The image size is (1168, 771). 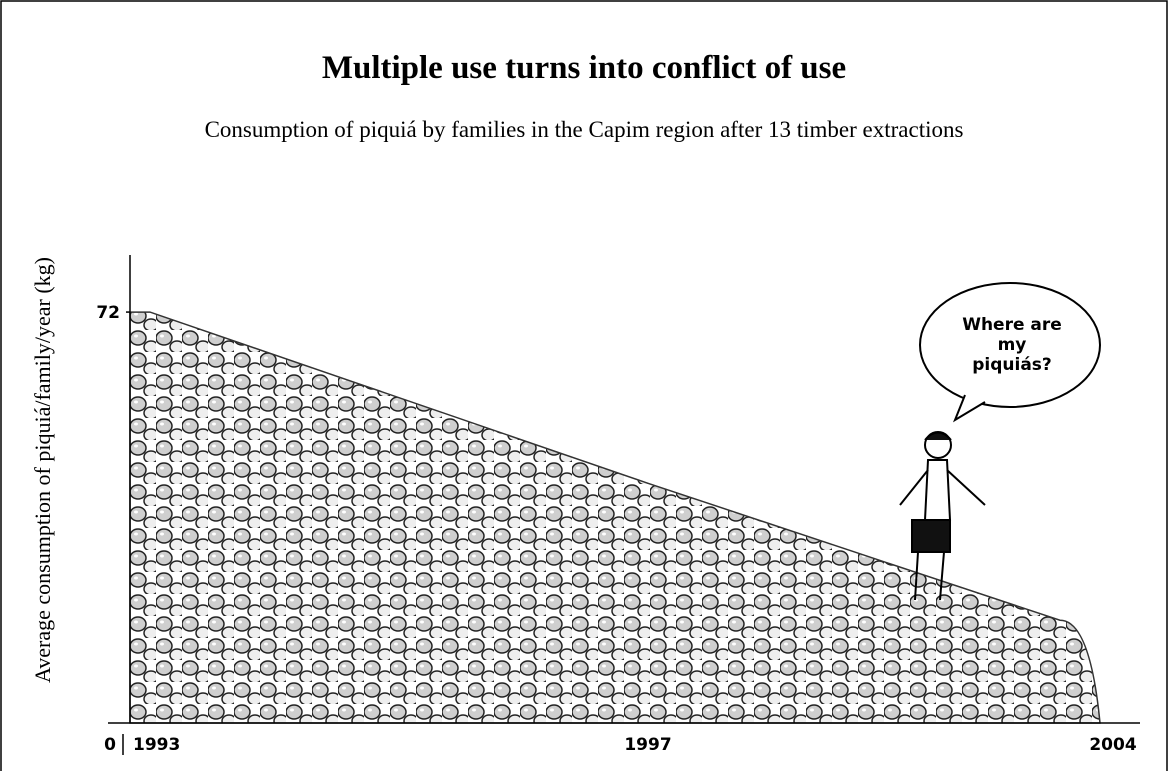 What do you see at coordinates (108, 313) in the screenshot?
I see `y-tick-label: 72` at bounding box center [108, 313].